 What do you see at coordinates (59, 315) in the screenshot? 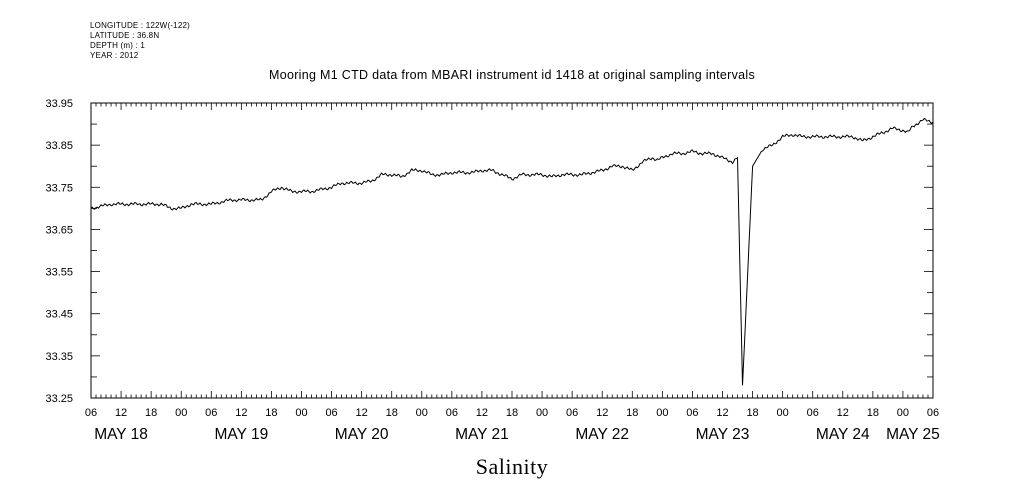
I see `y-tick-label: 33.45` at bounding box center [59, 315].